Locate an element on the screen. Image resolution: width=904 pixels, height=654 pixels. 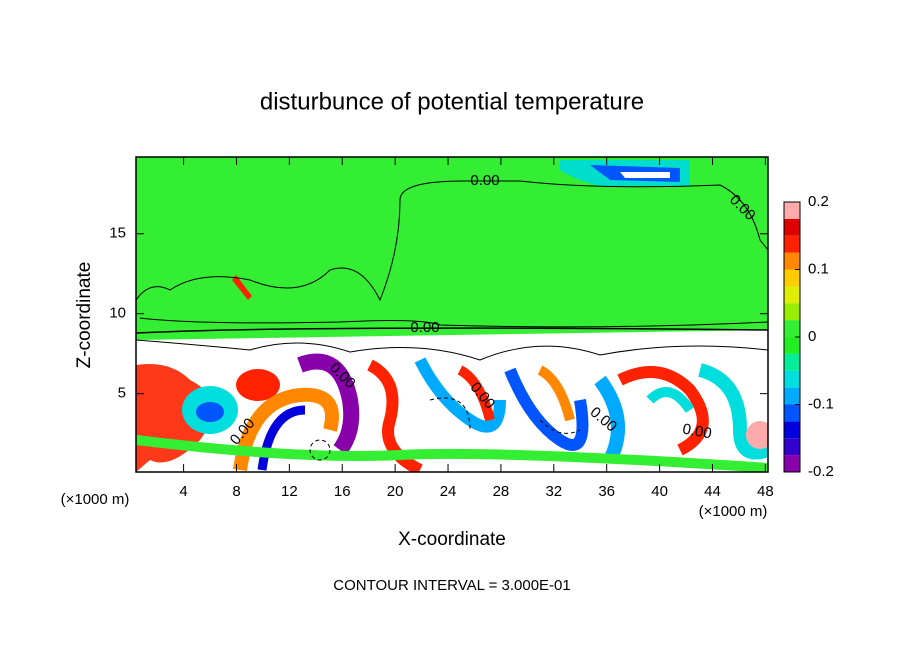
colorbar-tick-label: 0.2 is located at coordinates (818, 201).